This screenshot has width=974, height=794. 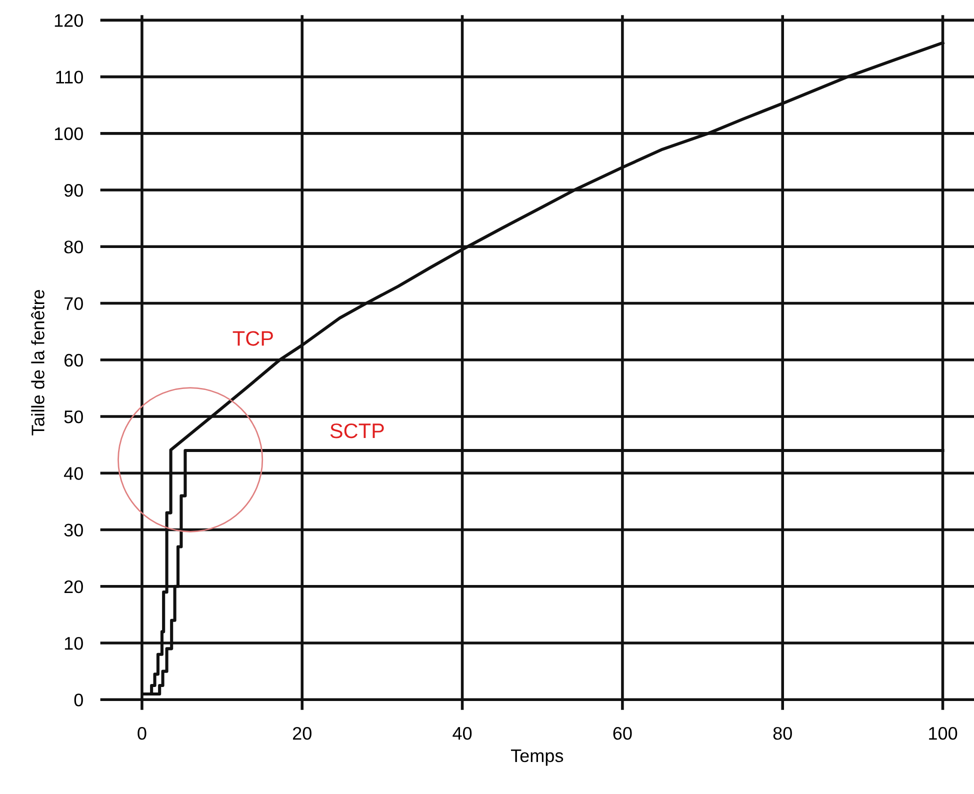 What do you see at coordinates (302, 733) in the screenshot?
I see `x-tick-label: 20` at bounding box center [302, 733].